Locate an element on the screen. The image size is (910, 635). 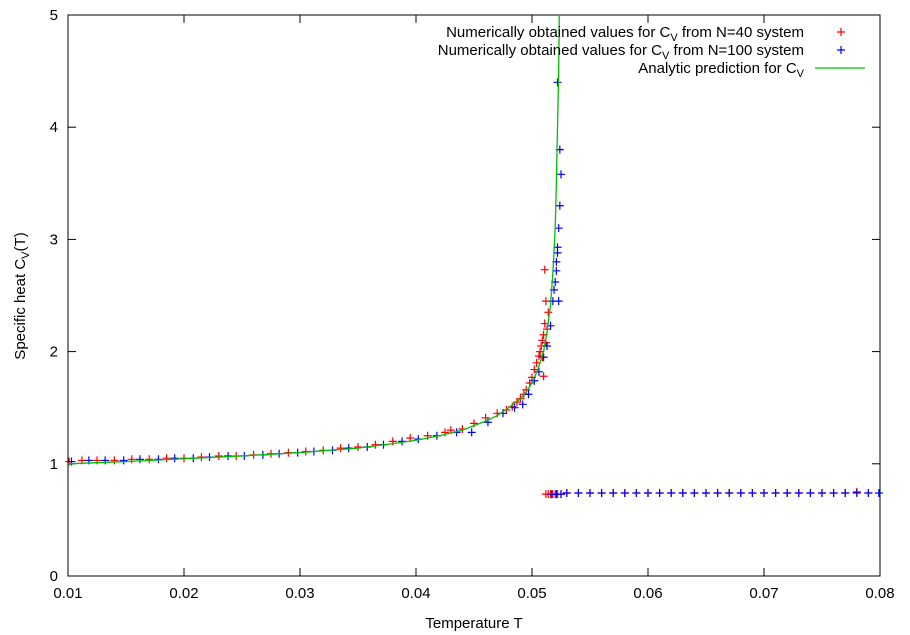
y-tick-label-2: 2 is located at coordinates (54, 352).